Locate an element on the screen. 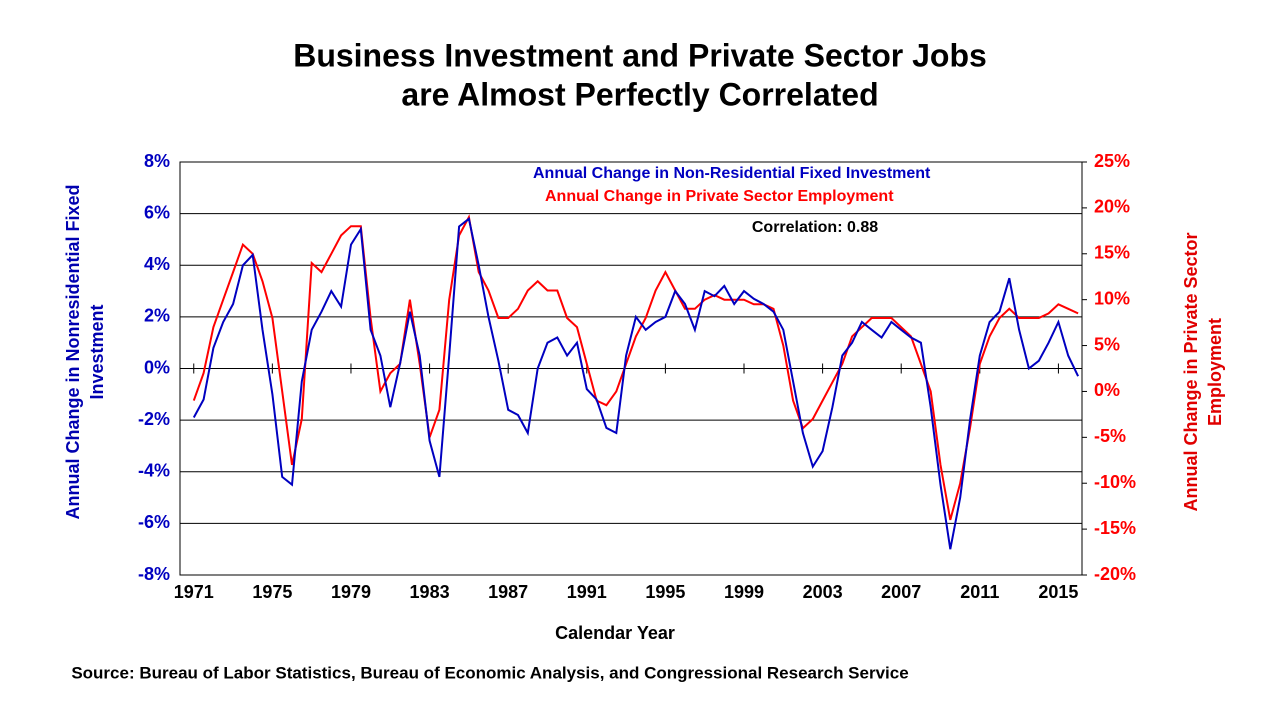 This screenshot has width=1280, height=720. y2-tick-label: -10% is located at coordinates (1115, 482).